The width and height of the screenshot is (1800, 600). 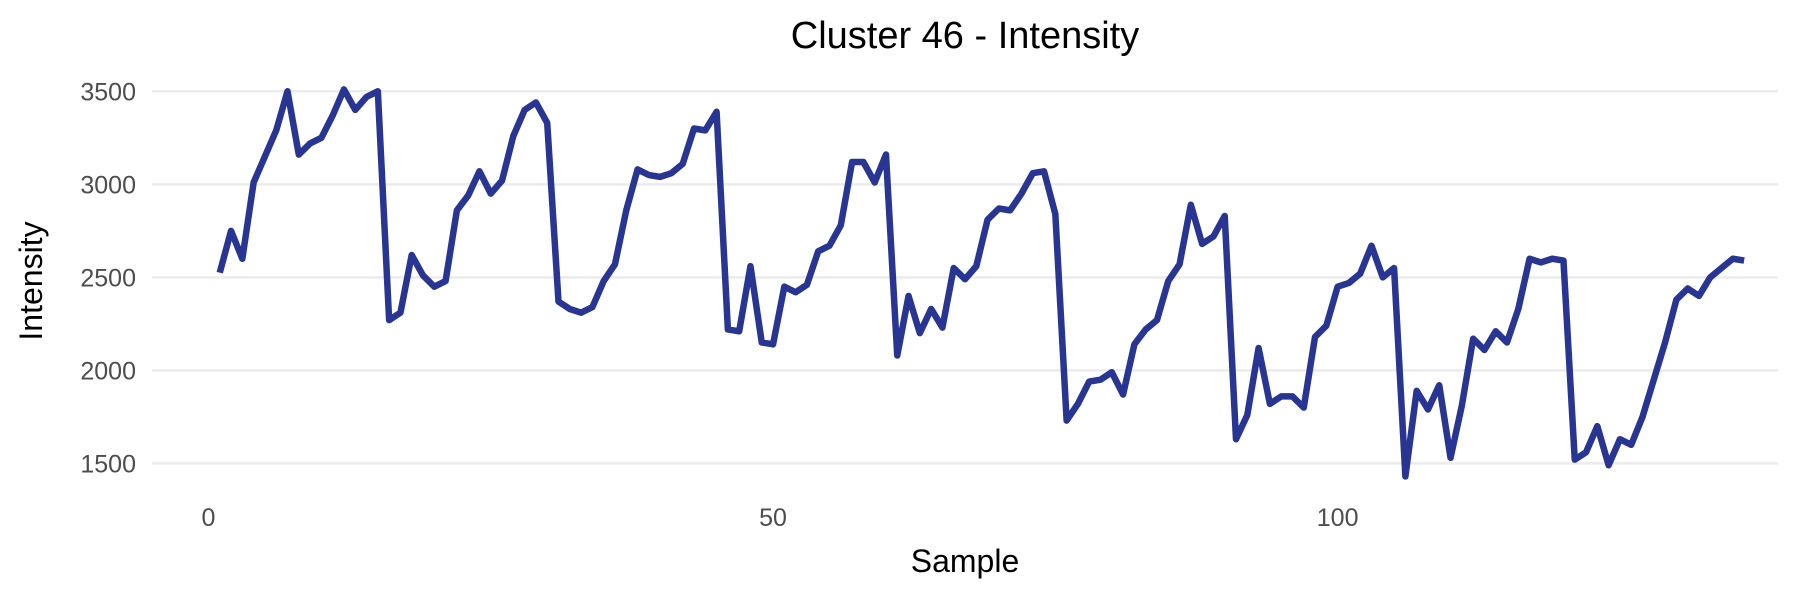 I want to click on x-tick-label: 50, so click(x=773, y=518).